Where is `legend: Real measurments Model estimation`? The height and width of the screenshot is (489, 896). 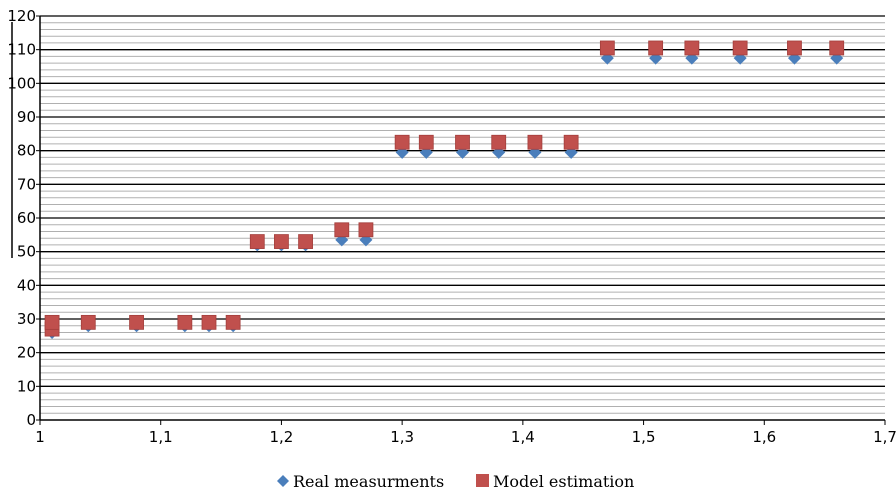 legend: Real measurments Model estimation is located at coordinates (455, 480).